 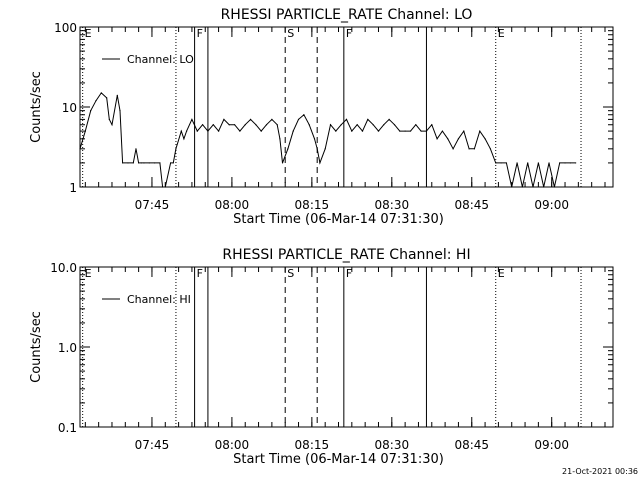 What do you see at coordinates (160, 59) in the screenshot?
I see `legend-label: Channel: LO` at bounding box center [160, 59].